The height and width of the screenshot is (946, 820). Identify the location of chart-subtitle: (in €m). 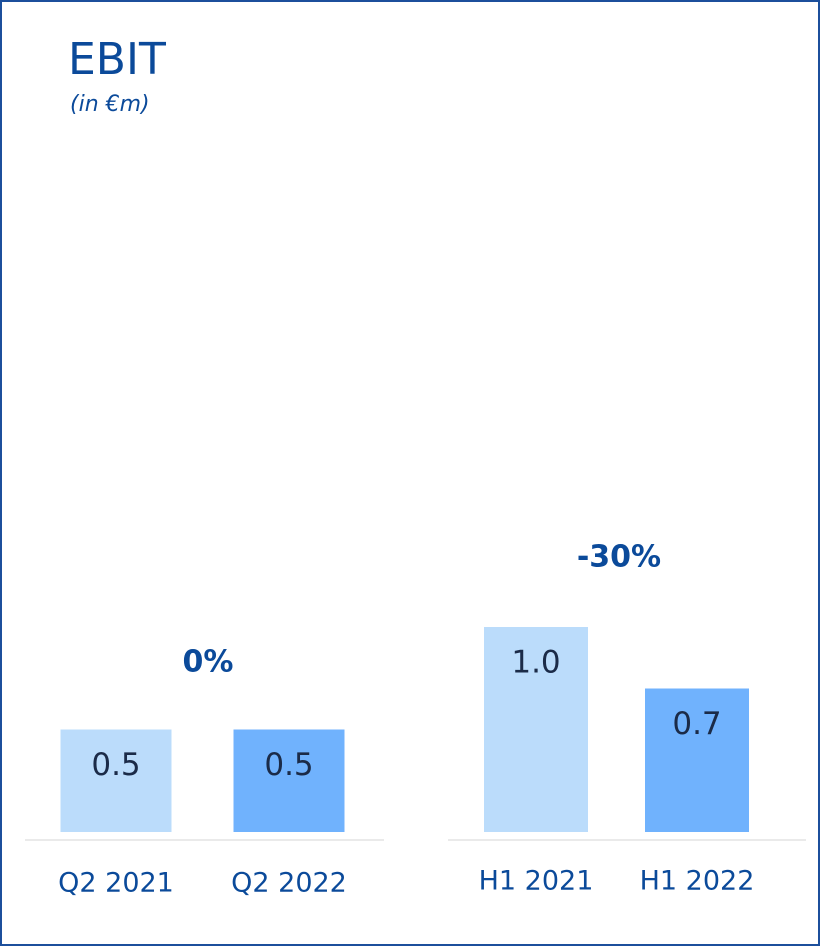
(110, 104).